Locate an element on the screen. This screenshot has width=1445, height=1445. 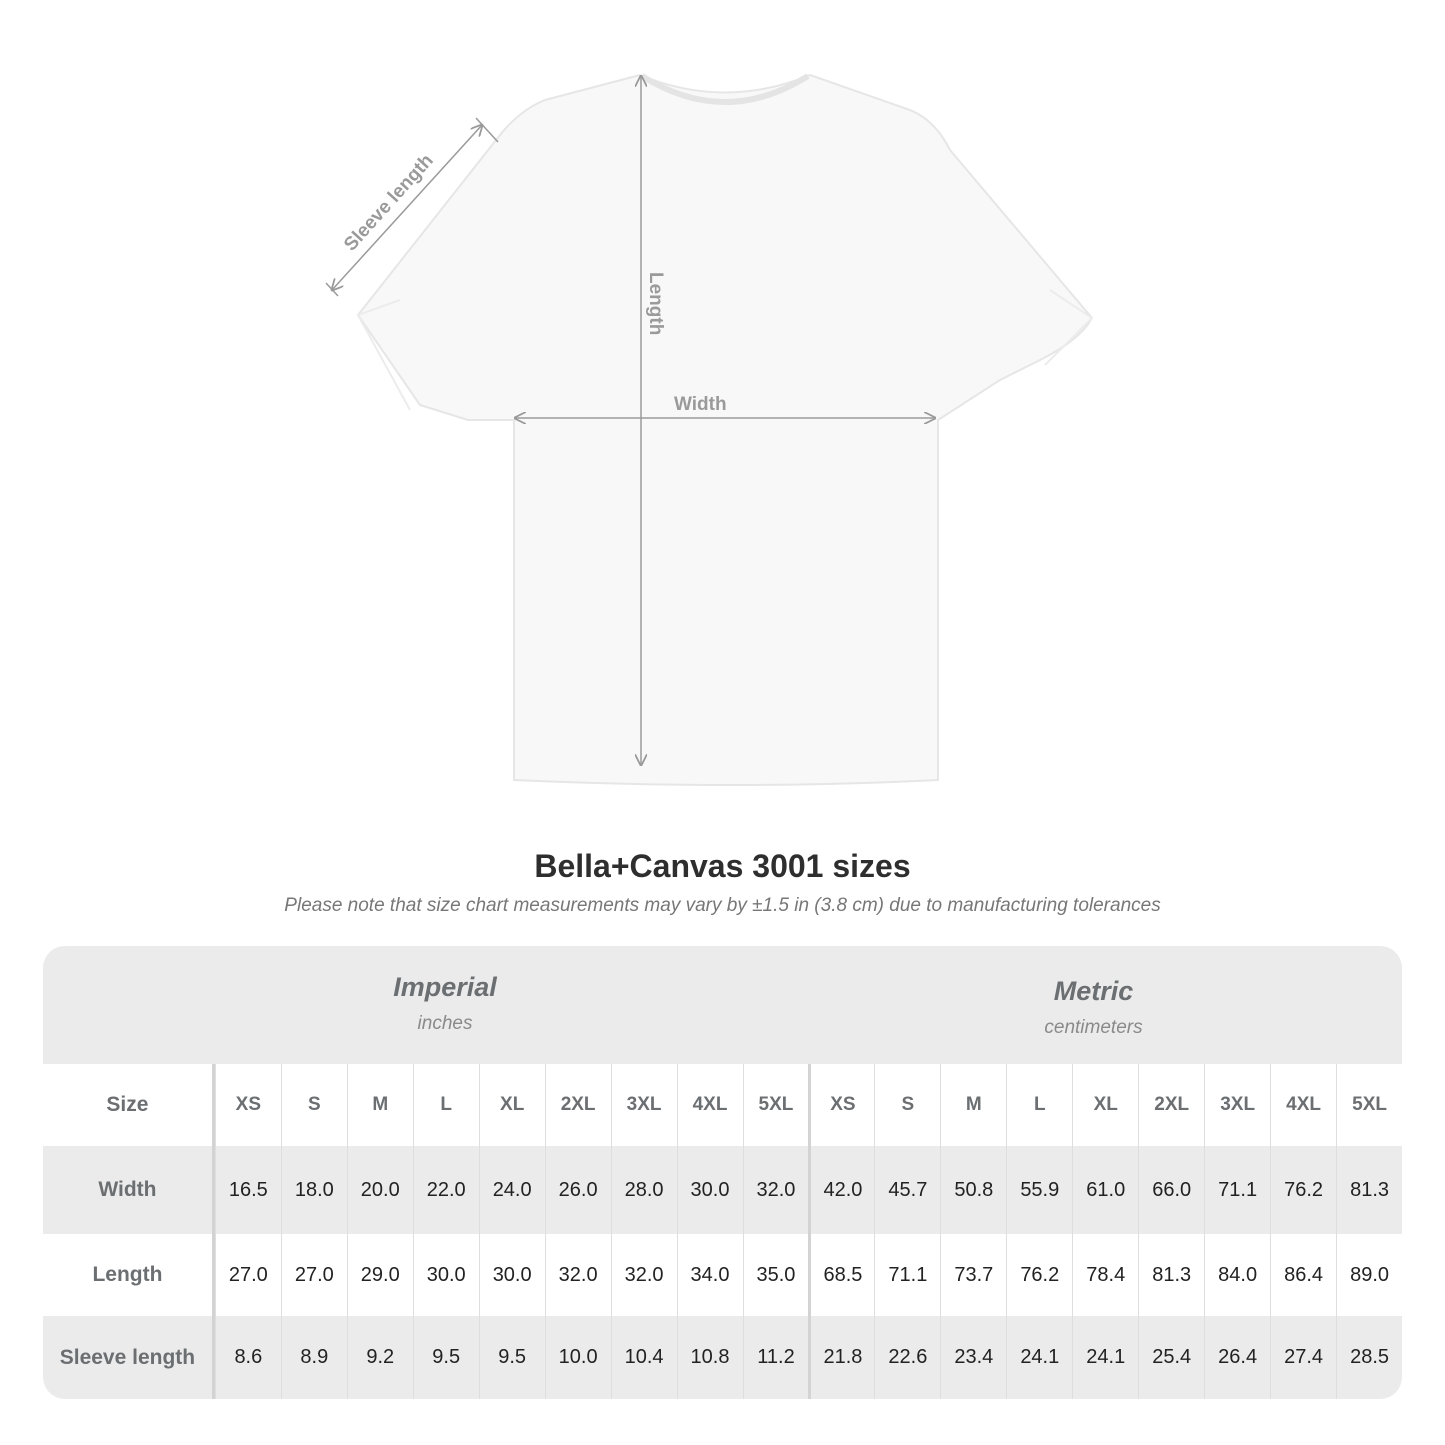
unit-header-band is located at coordinates (722, 1005).